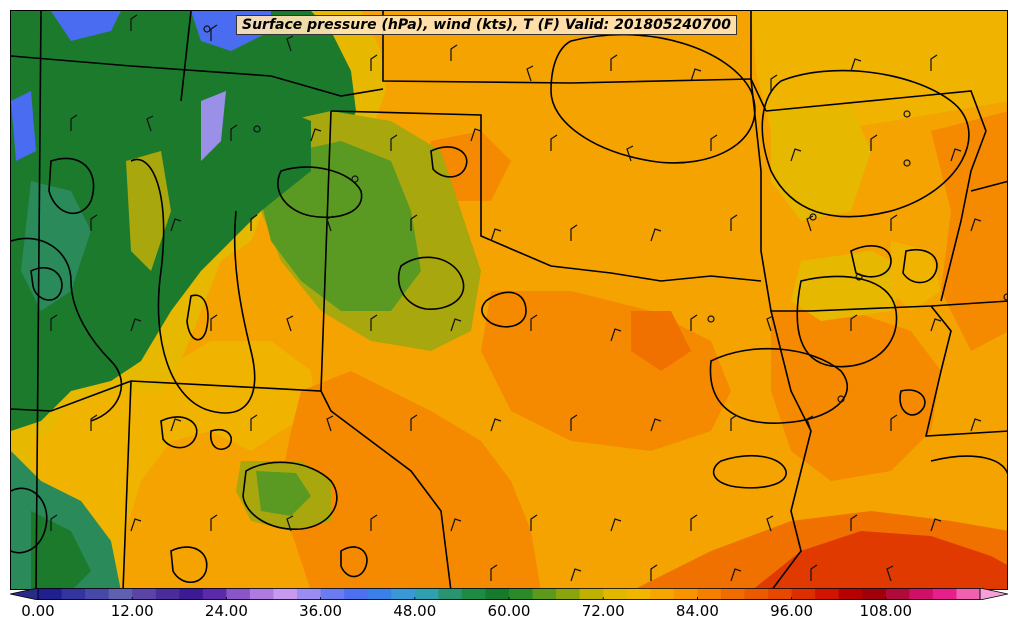  What do you see at coordinates (993, 594) in the screenshot?
I see `colorbar-extend-max` at bounding box center [993, 594].